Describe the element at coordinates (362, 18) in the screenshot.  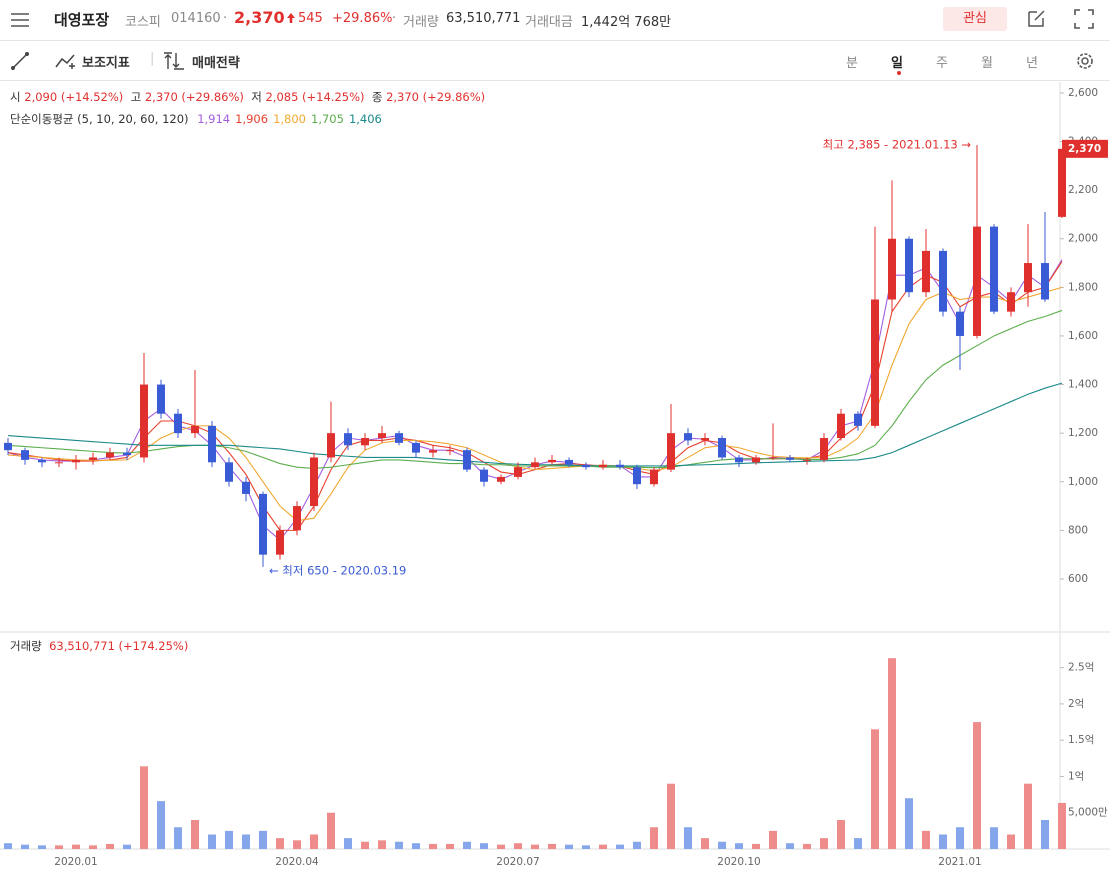
I see `change-pct: +29.86%` at that location.